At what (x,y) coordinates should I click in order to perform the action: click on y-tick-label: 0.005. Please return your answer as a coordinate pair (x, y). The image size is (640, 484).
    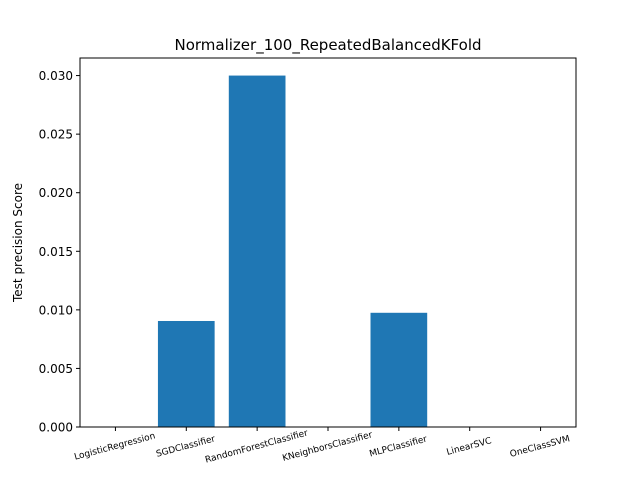
    Looking at the image, I should click on (56, 369).